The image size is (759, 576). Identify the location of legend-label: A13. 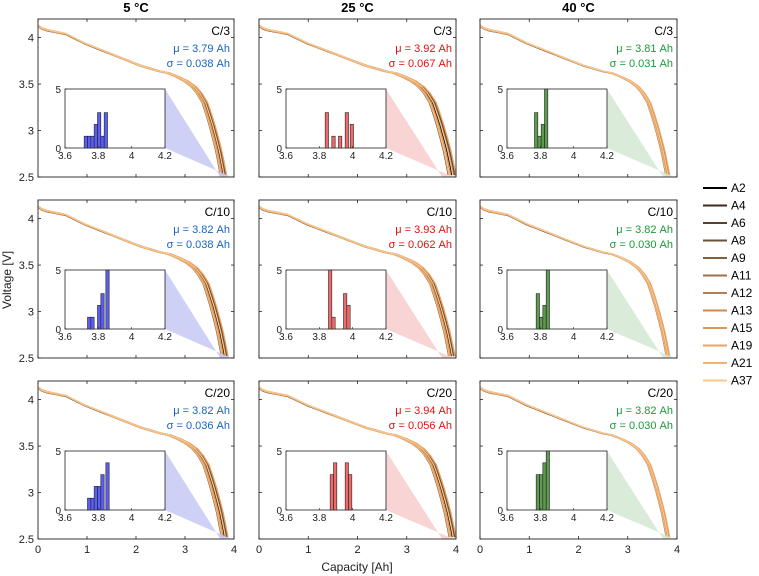
(742, 311).